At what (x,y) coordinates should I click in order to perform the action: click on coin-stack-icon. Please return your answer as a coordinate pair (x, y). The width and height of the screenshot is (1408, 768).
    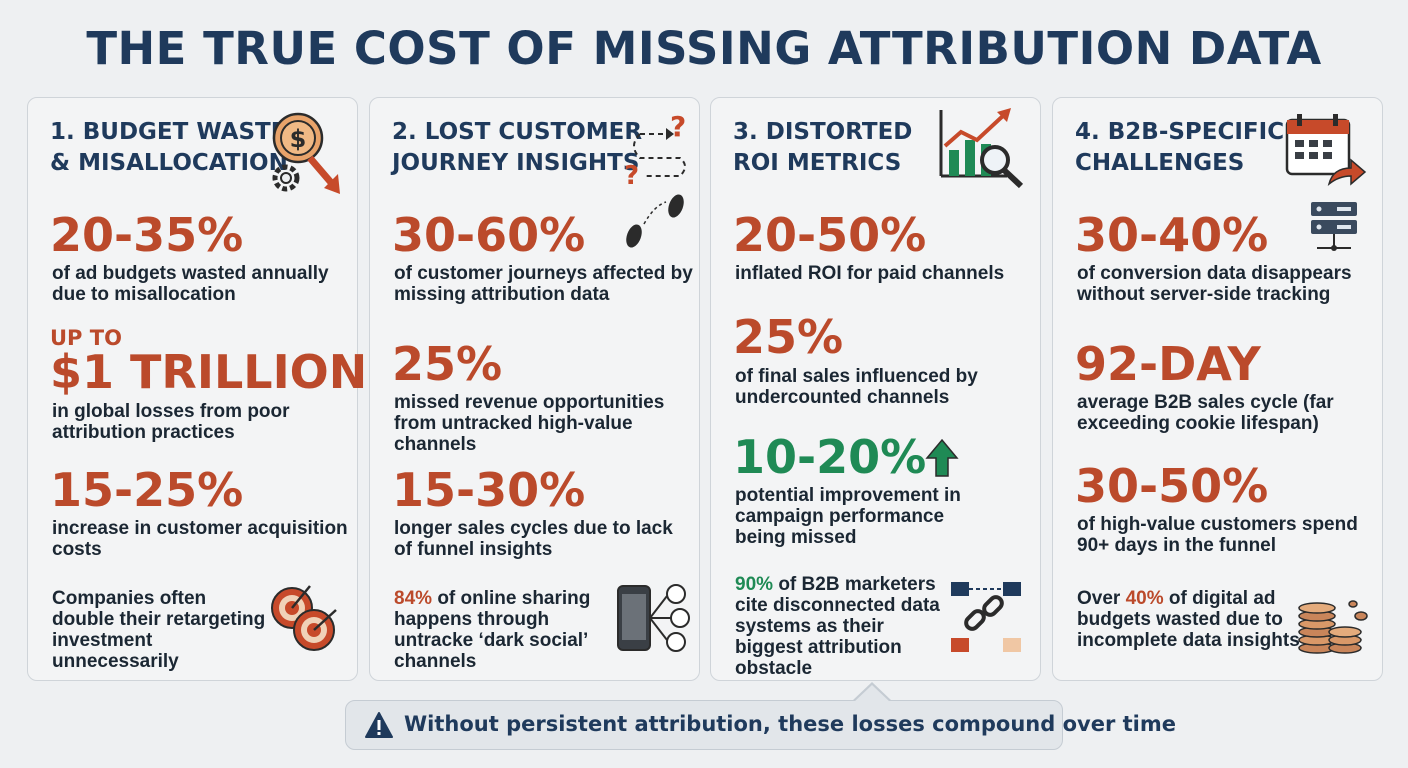
    Looking at the image, I should click on (1333, 627).